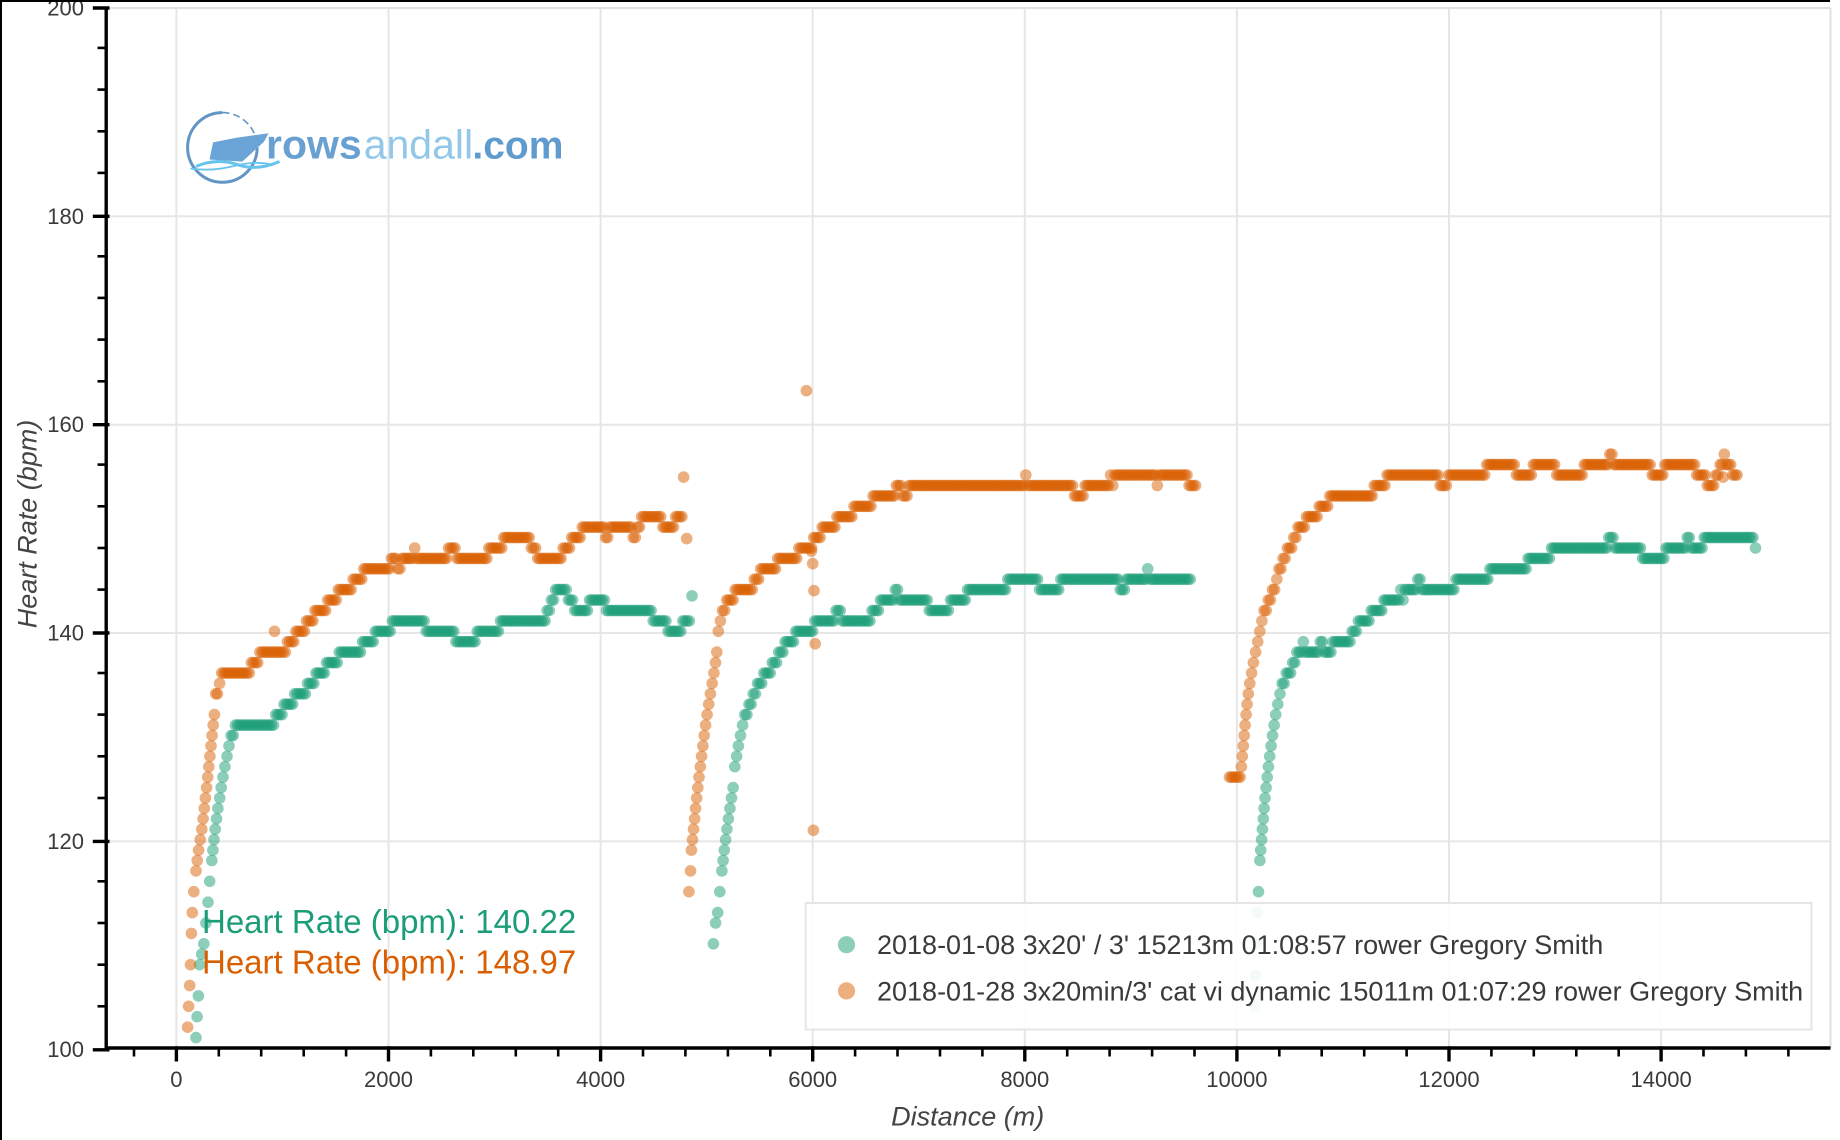  What do you see at coordinates (1661, 1079) in the screenshot?
I see `svg-text: 14000` at bounding box center [1661, 1079].